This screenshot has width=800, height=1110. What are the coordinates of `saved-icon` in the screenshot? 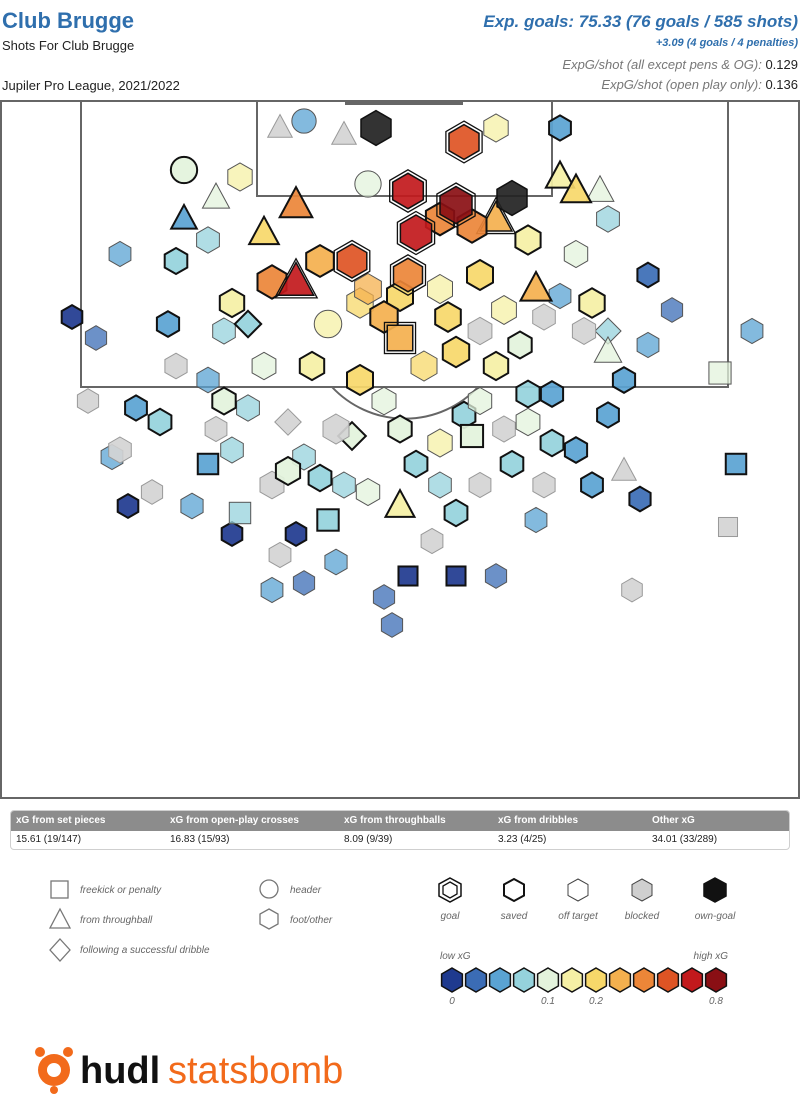 It's located at (514, 890).